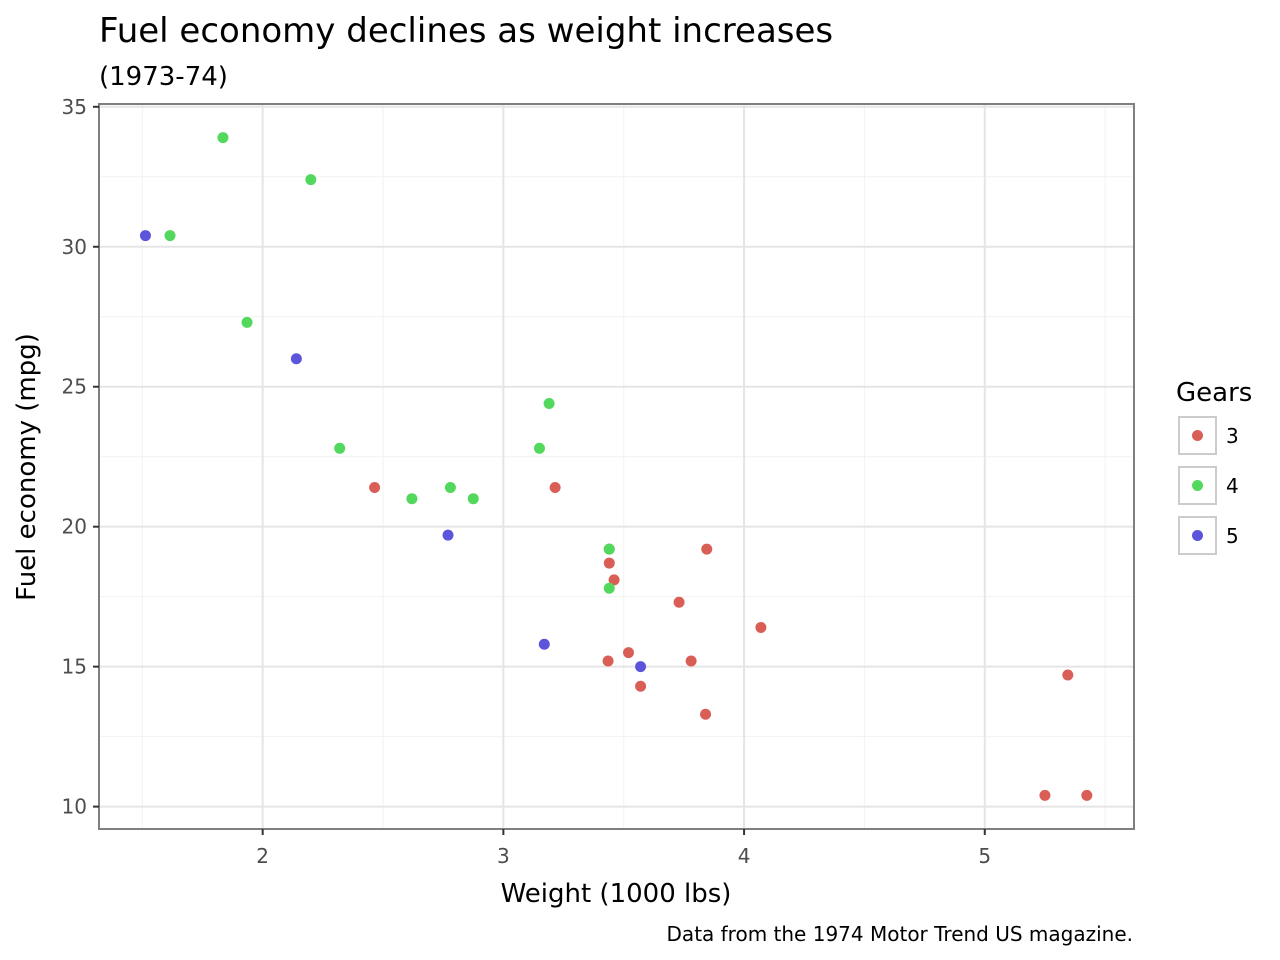  Describe the element at coordinates (616, 894) in the screenshot. I see `x-axis-title: Weight (1000 lbs)` at that location.